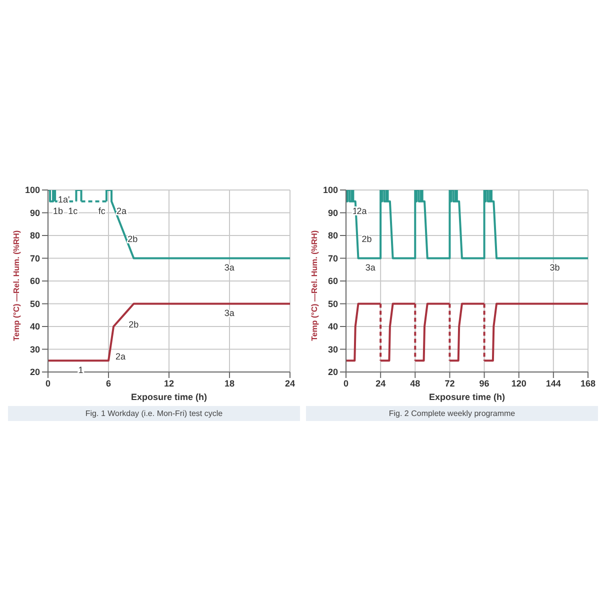 The height and width of the screenshot is (600, 600). Describe the element at coordinates (64, 199) in the screenshot. I see `annotation: 1a'` at that location.